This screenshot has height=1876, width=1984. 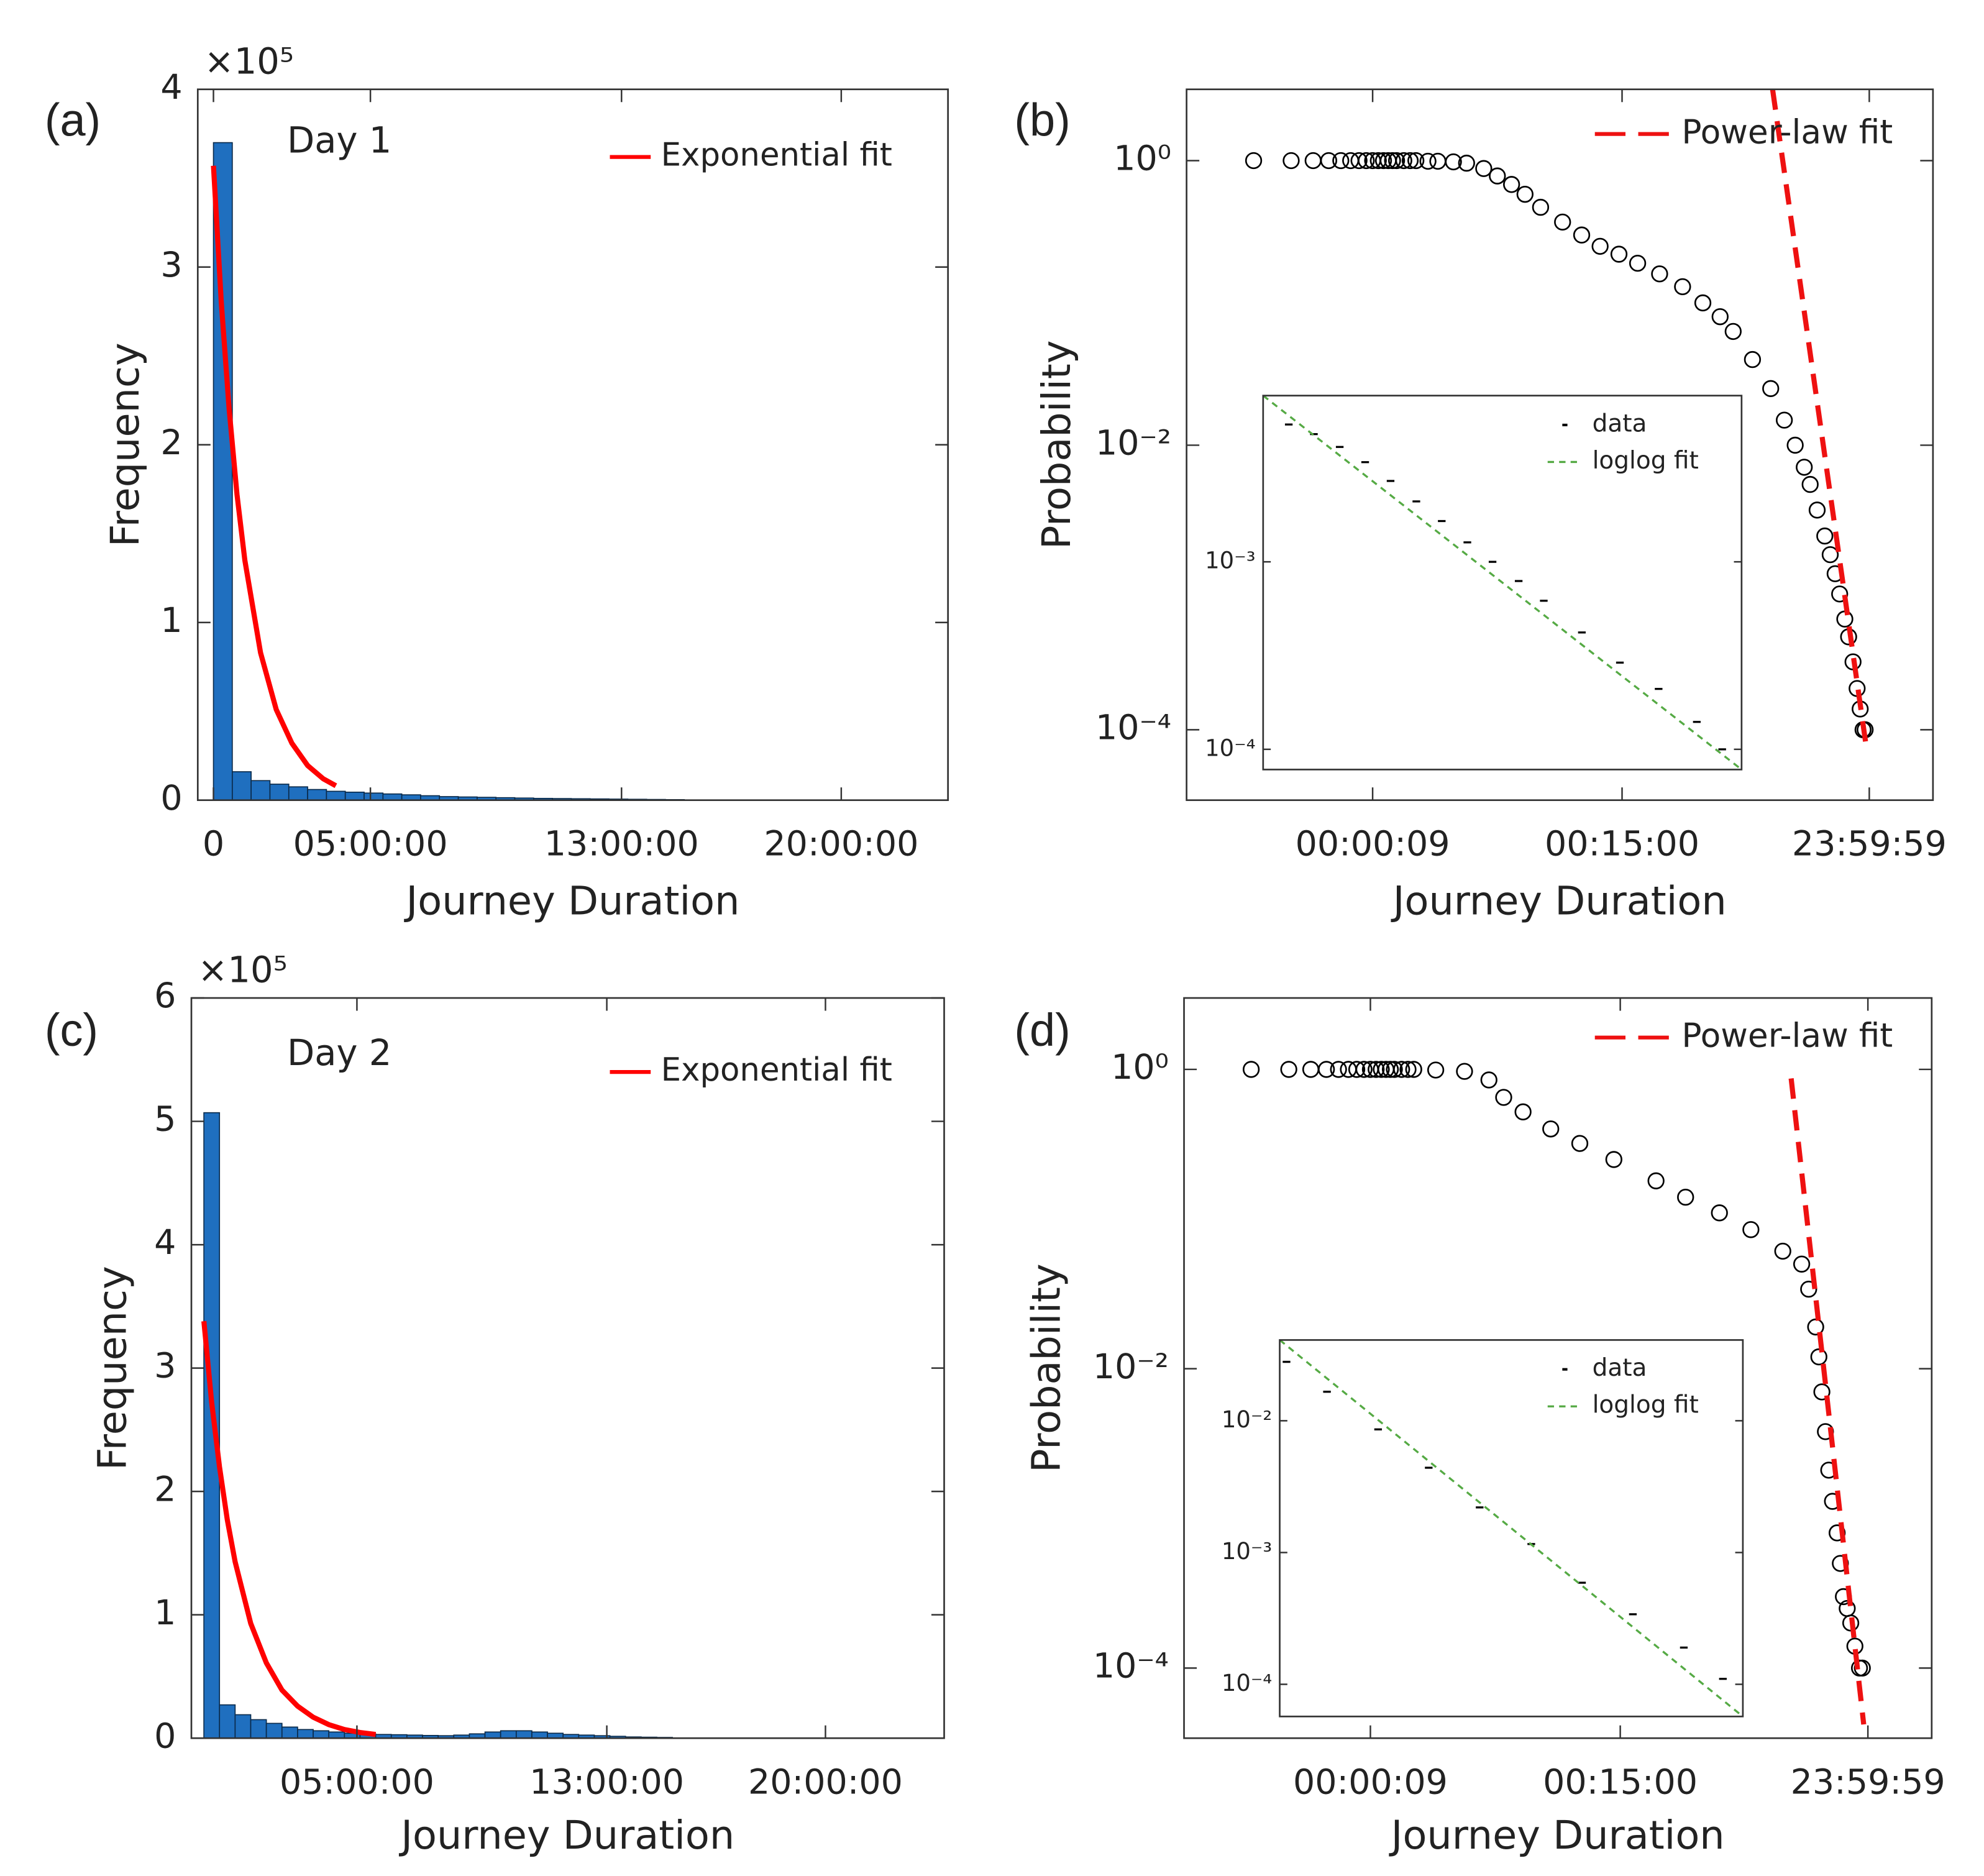 I want to click on exponent-label: ×10⁵, so click(x=242, y=970).